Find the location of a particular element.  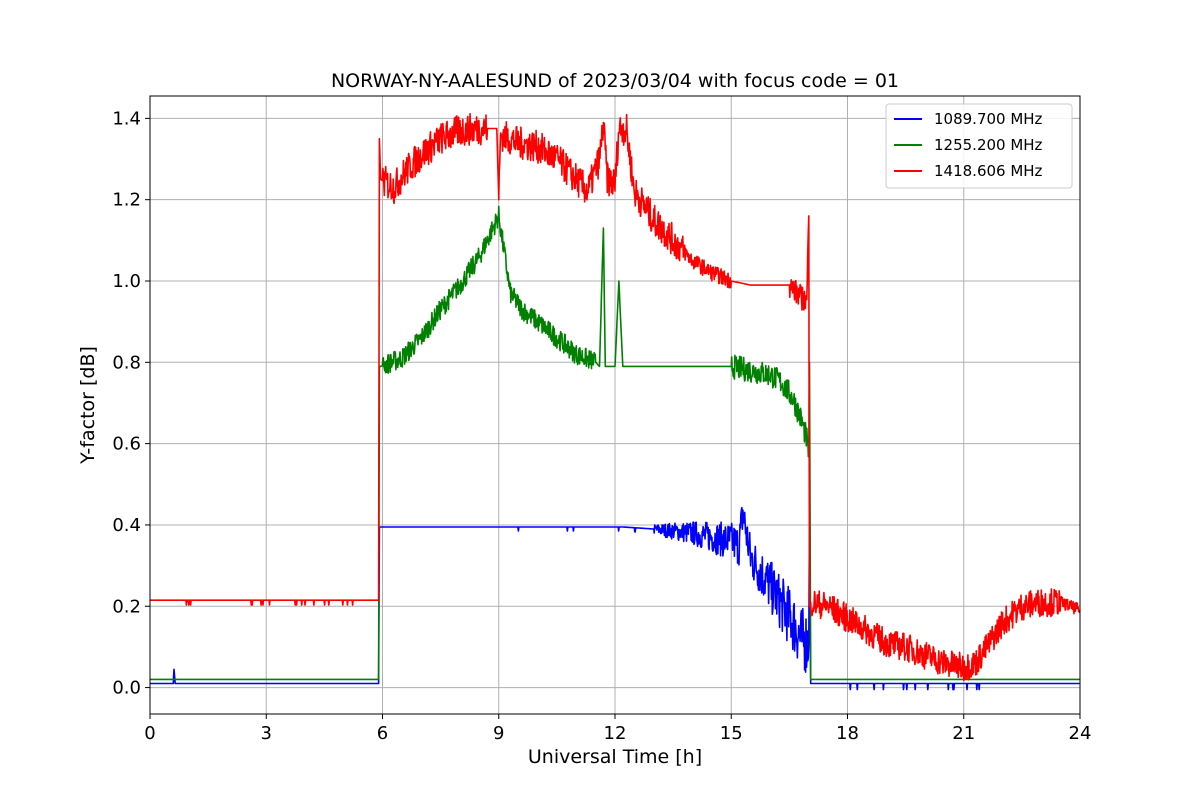

x-tick-label: 21 is located at coordinates (963, 733).